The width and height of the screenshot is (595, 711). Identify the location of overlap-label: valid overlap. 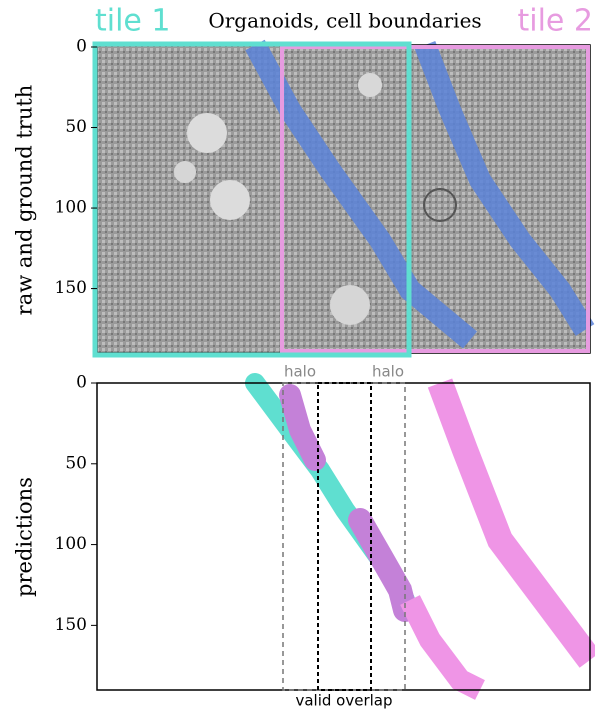
(343, 701).